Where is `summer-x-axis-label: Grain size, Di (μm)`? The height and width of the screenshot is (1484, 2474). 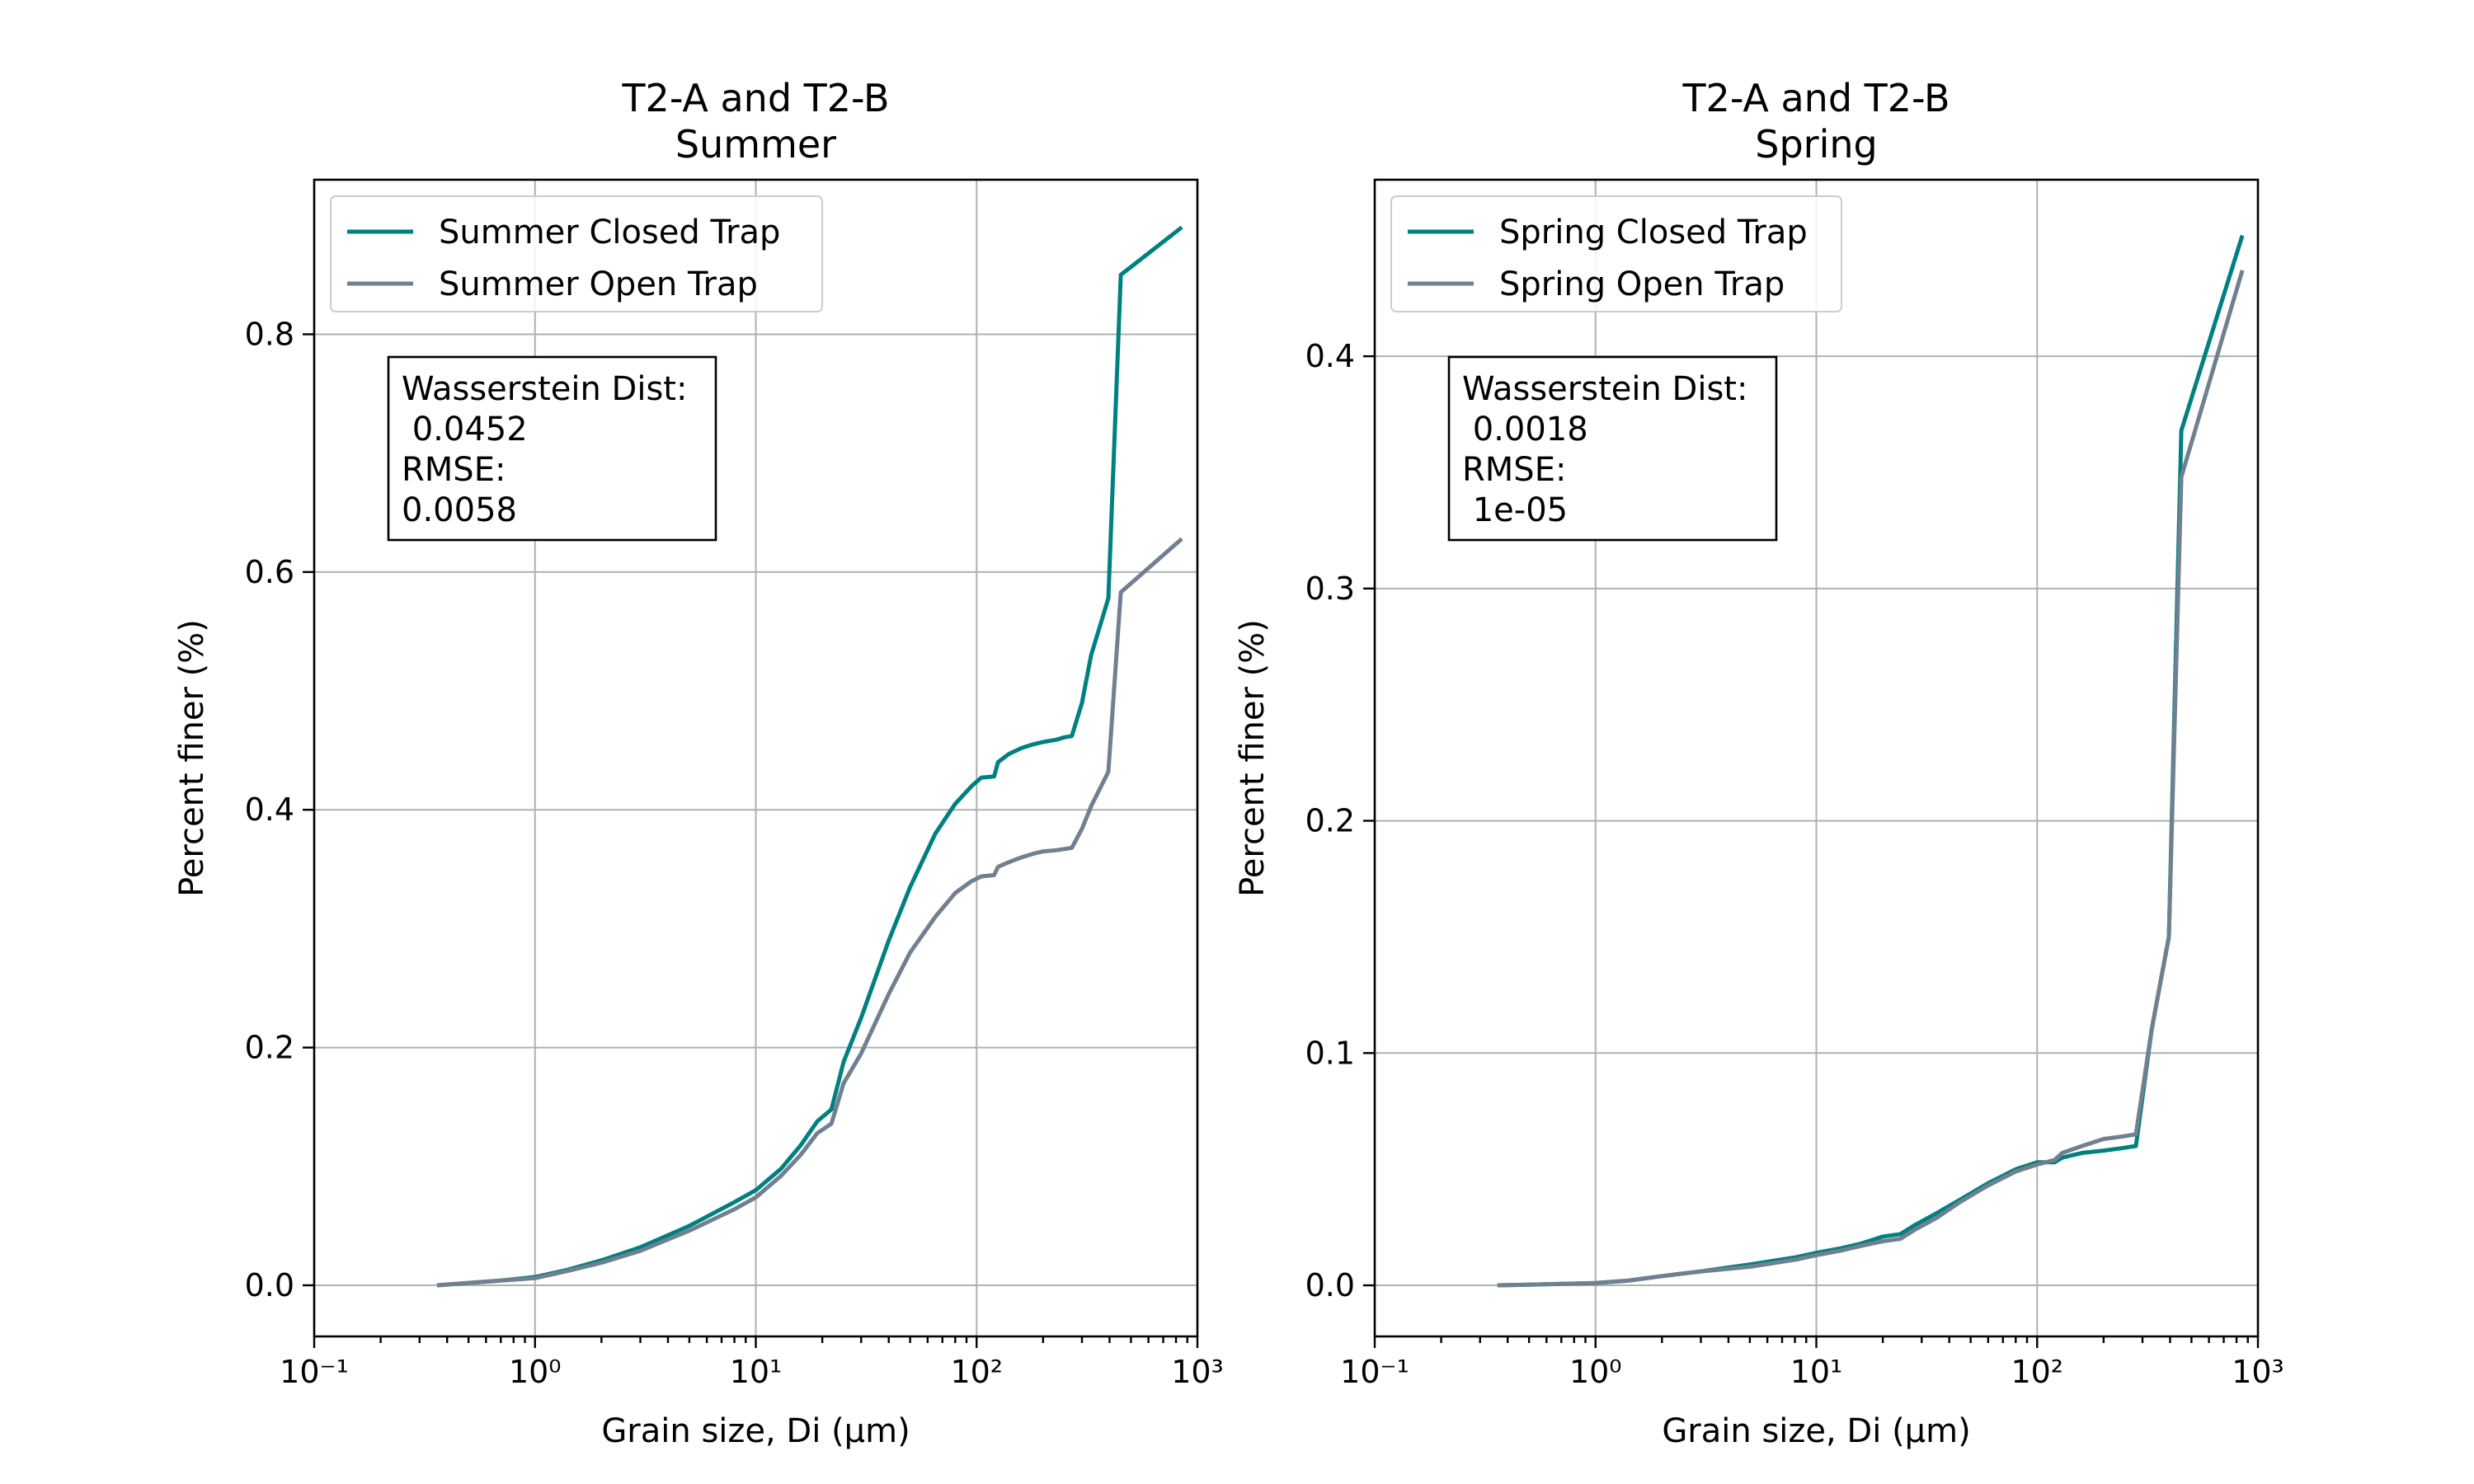
summer-x-axis-label: Grain size, Di (μm) is located at coordinates (755, 1431).